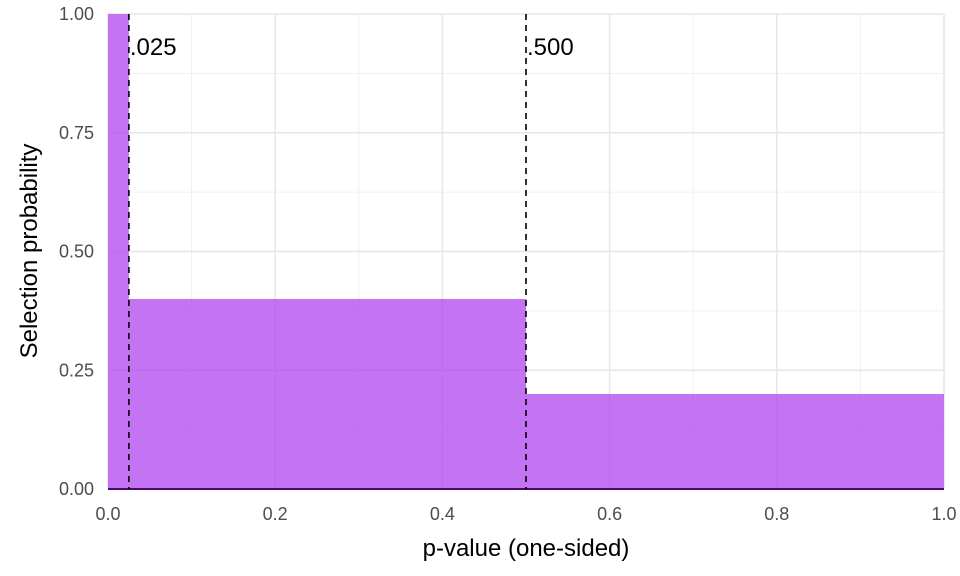  I want to click on x-tick-label: 0.8, so click(776, 514).